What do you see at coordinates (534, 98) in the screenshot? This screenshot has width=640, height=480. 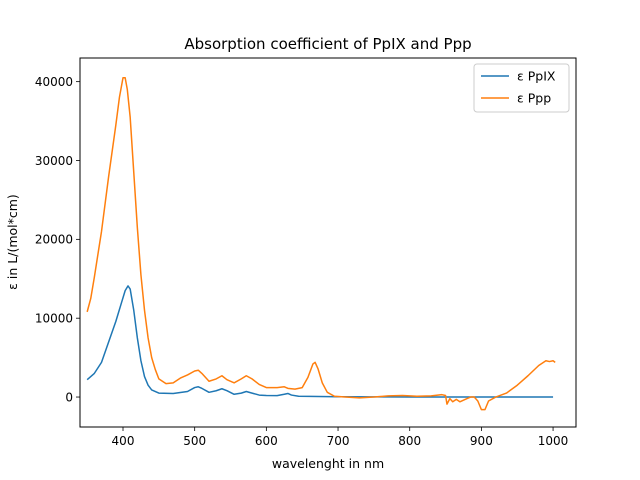 I see `legend-label-ppp: ε Ppp` at bounding box center [534, 98].